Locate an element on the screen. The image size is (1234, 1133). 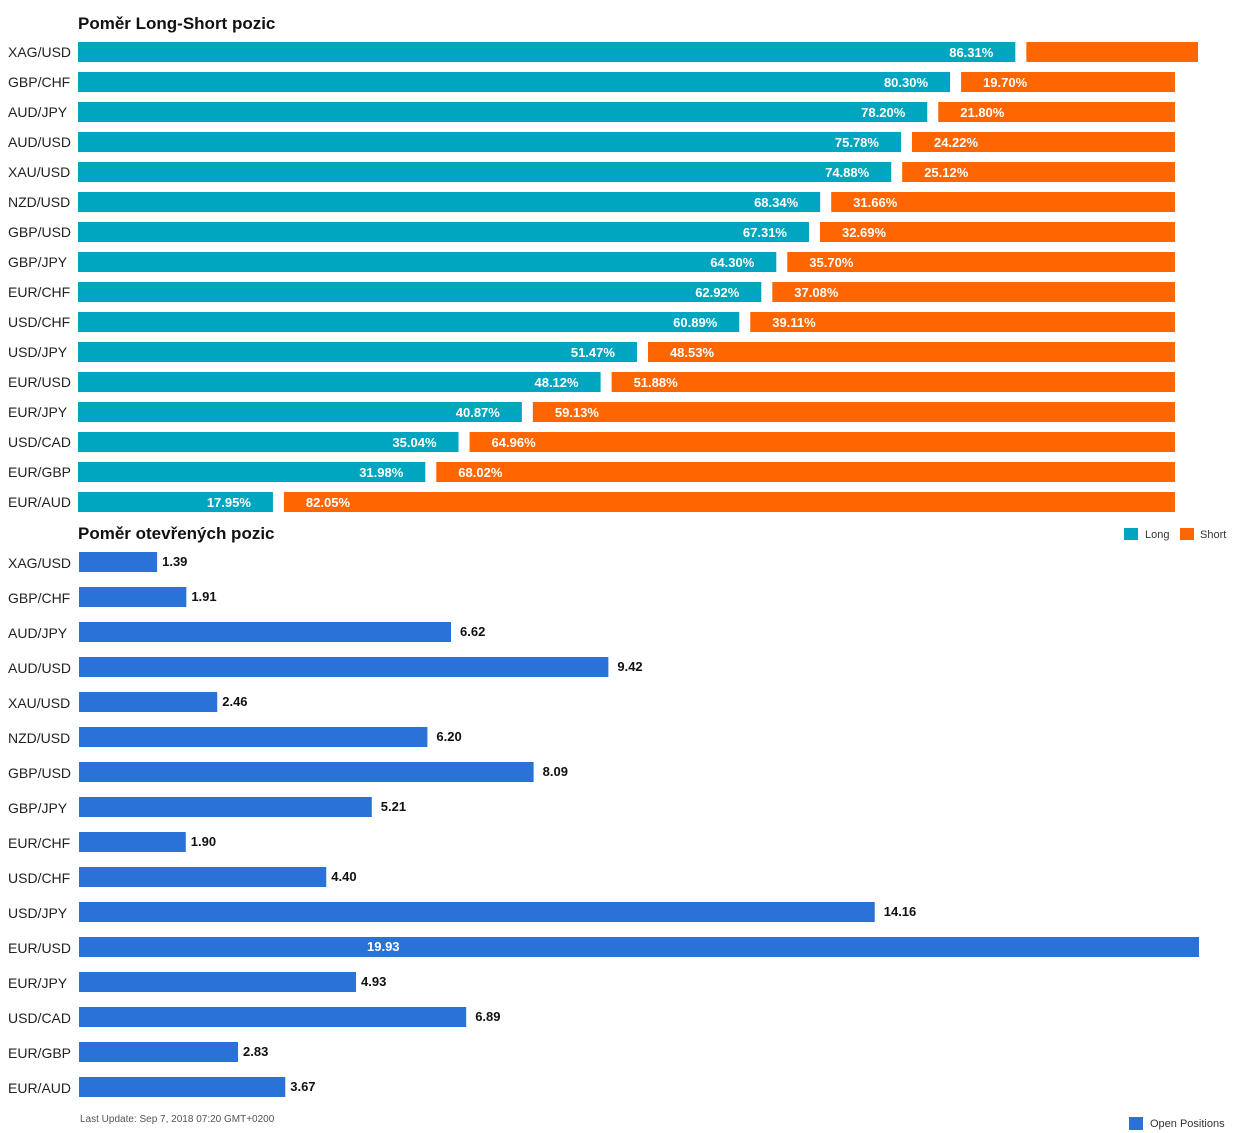
long-bar-gbp-usd is located at coordinates (443, 232).